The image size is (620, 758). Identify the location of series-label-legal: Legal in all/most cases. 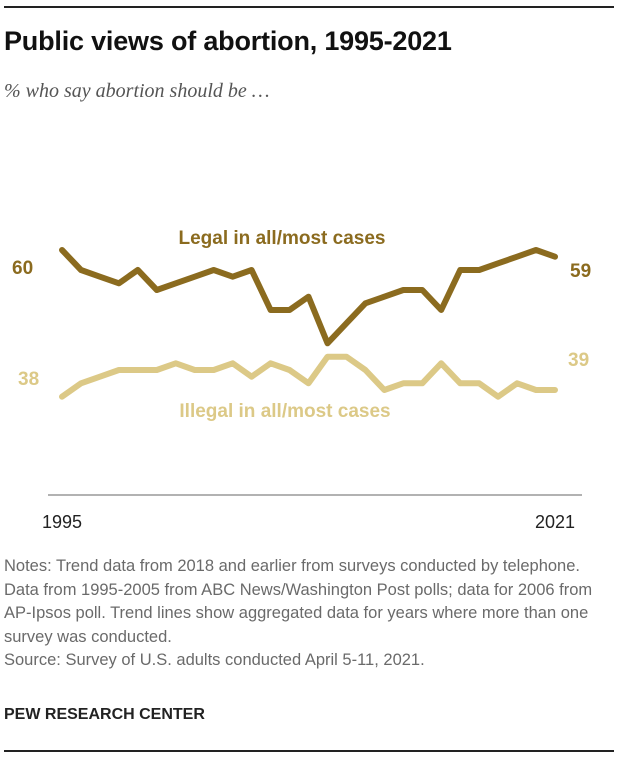
(282, 238).